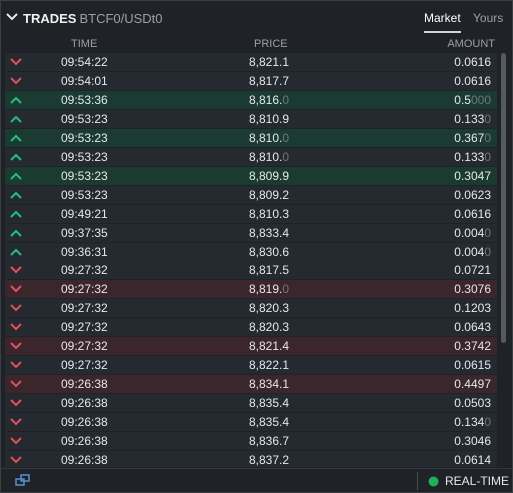  Describe the element at coordinates (472, 346) in the screenshot. I see `amount: 0.3742` at that location.